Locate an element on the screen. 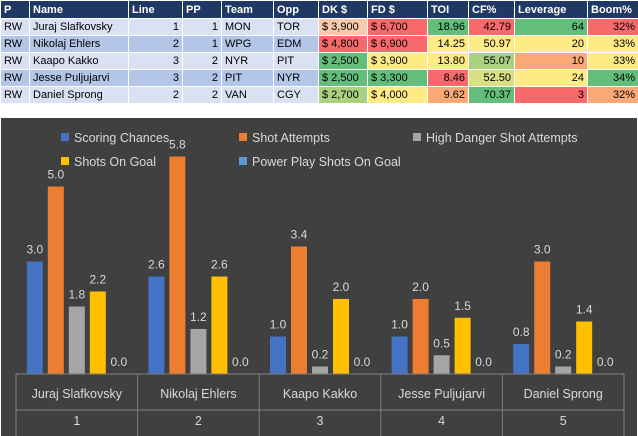  cell-fd: $ 6,700 is located at coordinates (397, 27).